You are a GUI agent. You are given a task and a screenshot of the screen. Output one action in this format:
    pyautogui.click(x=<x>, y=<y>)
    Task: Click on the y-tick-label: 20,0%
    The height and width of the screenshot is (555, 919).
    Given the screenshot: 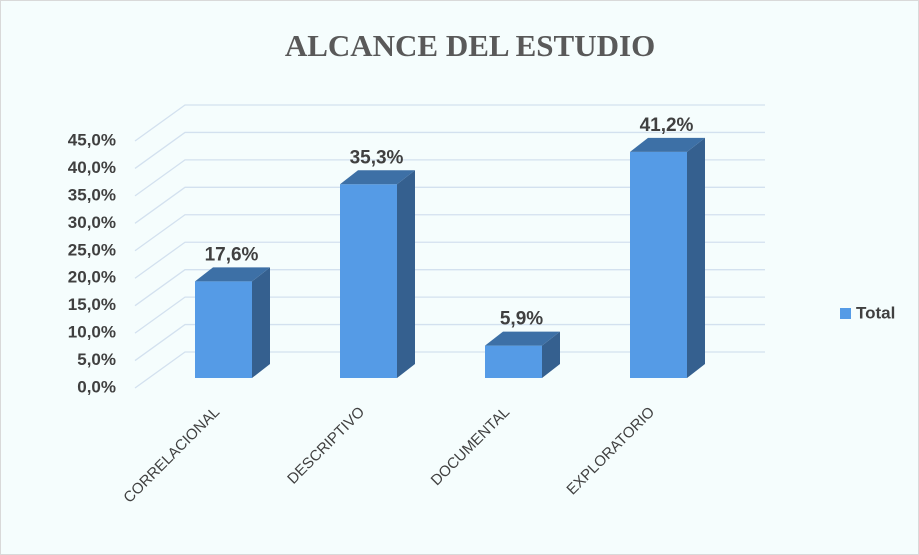 What is the action you would take?
    pyautogui.click(x=92, y=277)
    